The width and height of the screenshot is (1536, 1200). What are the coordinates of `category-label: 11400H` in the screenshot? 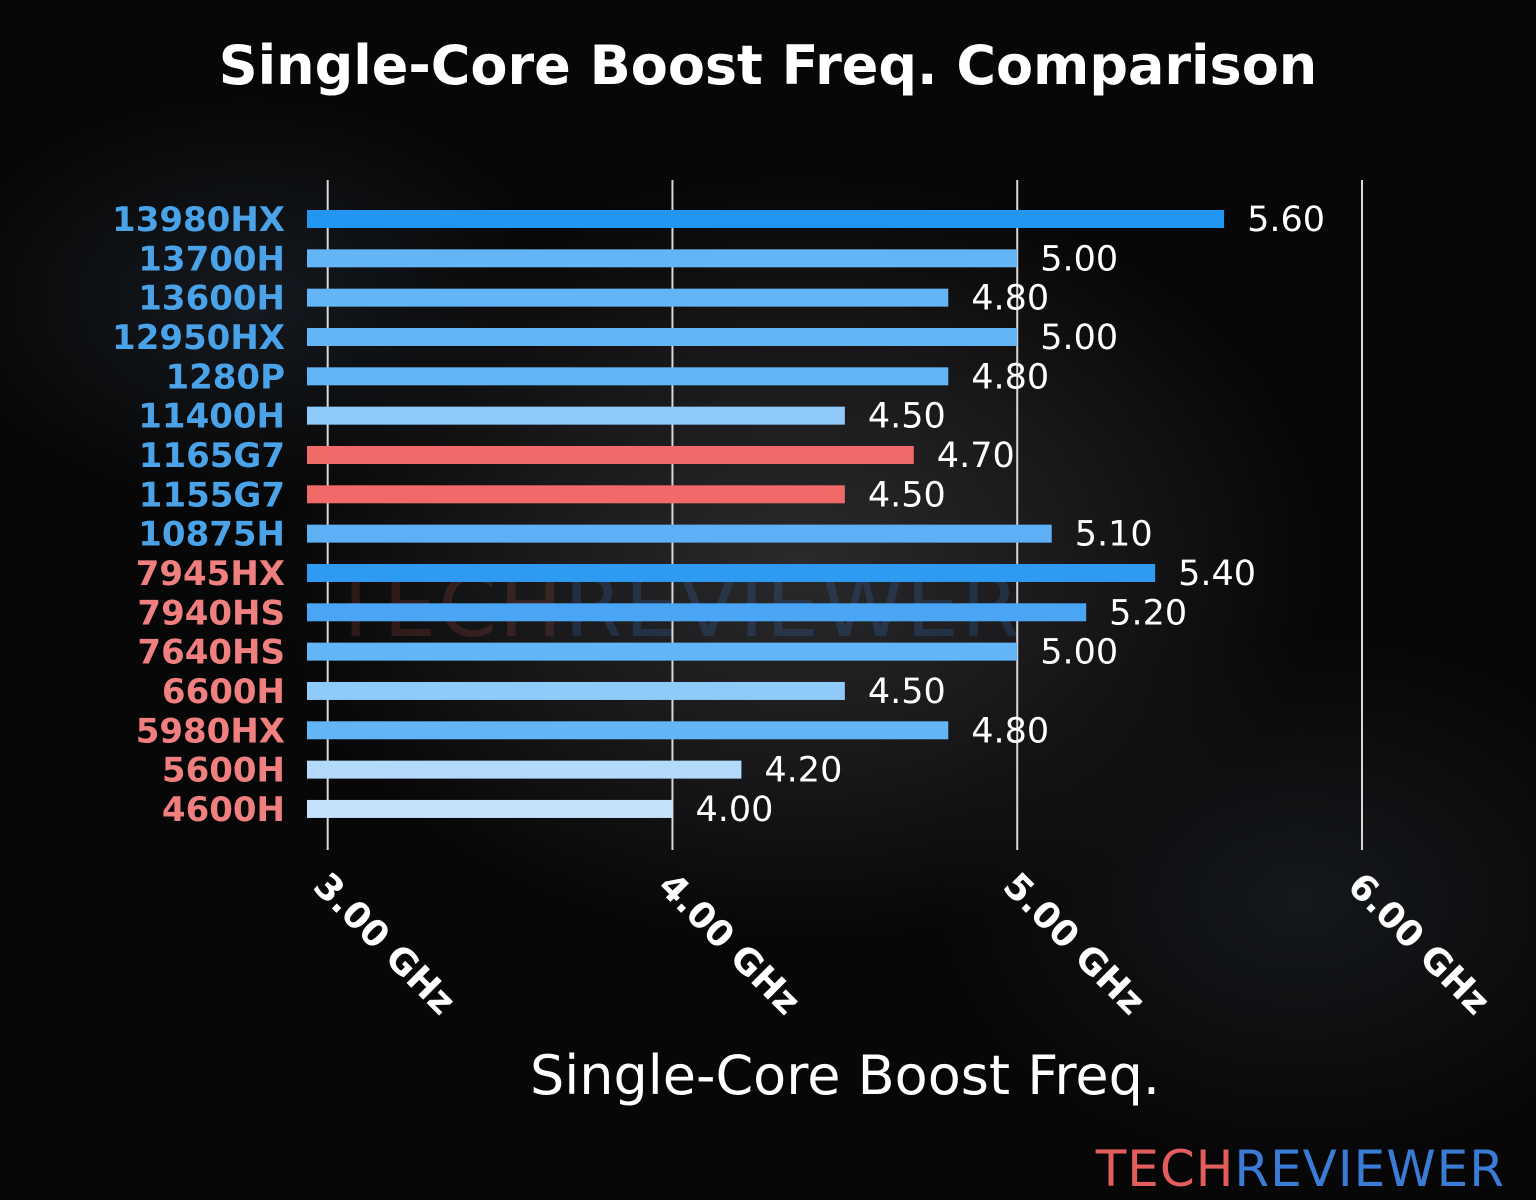 It's located at (211, 417).